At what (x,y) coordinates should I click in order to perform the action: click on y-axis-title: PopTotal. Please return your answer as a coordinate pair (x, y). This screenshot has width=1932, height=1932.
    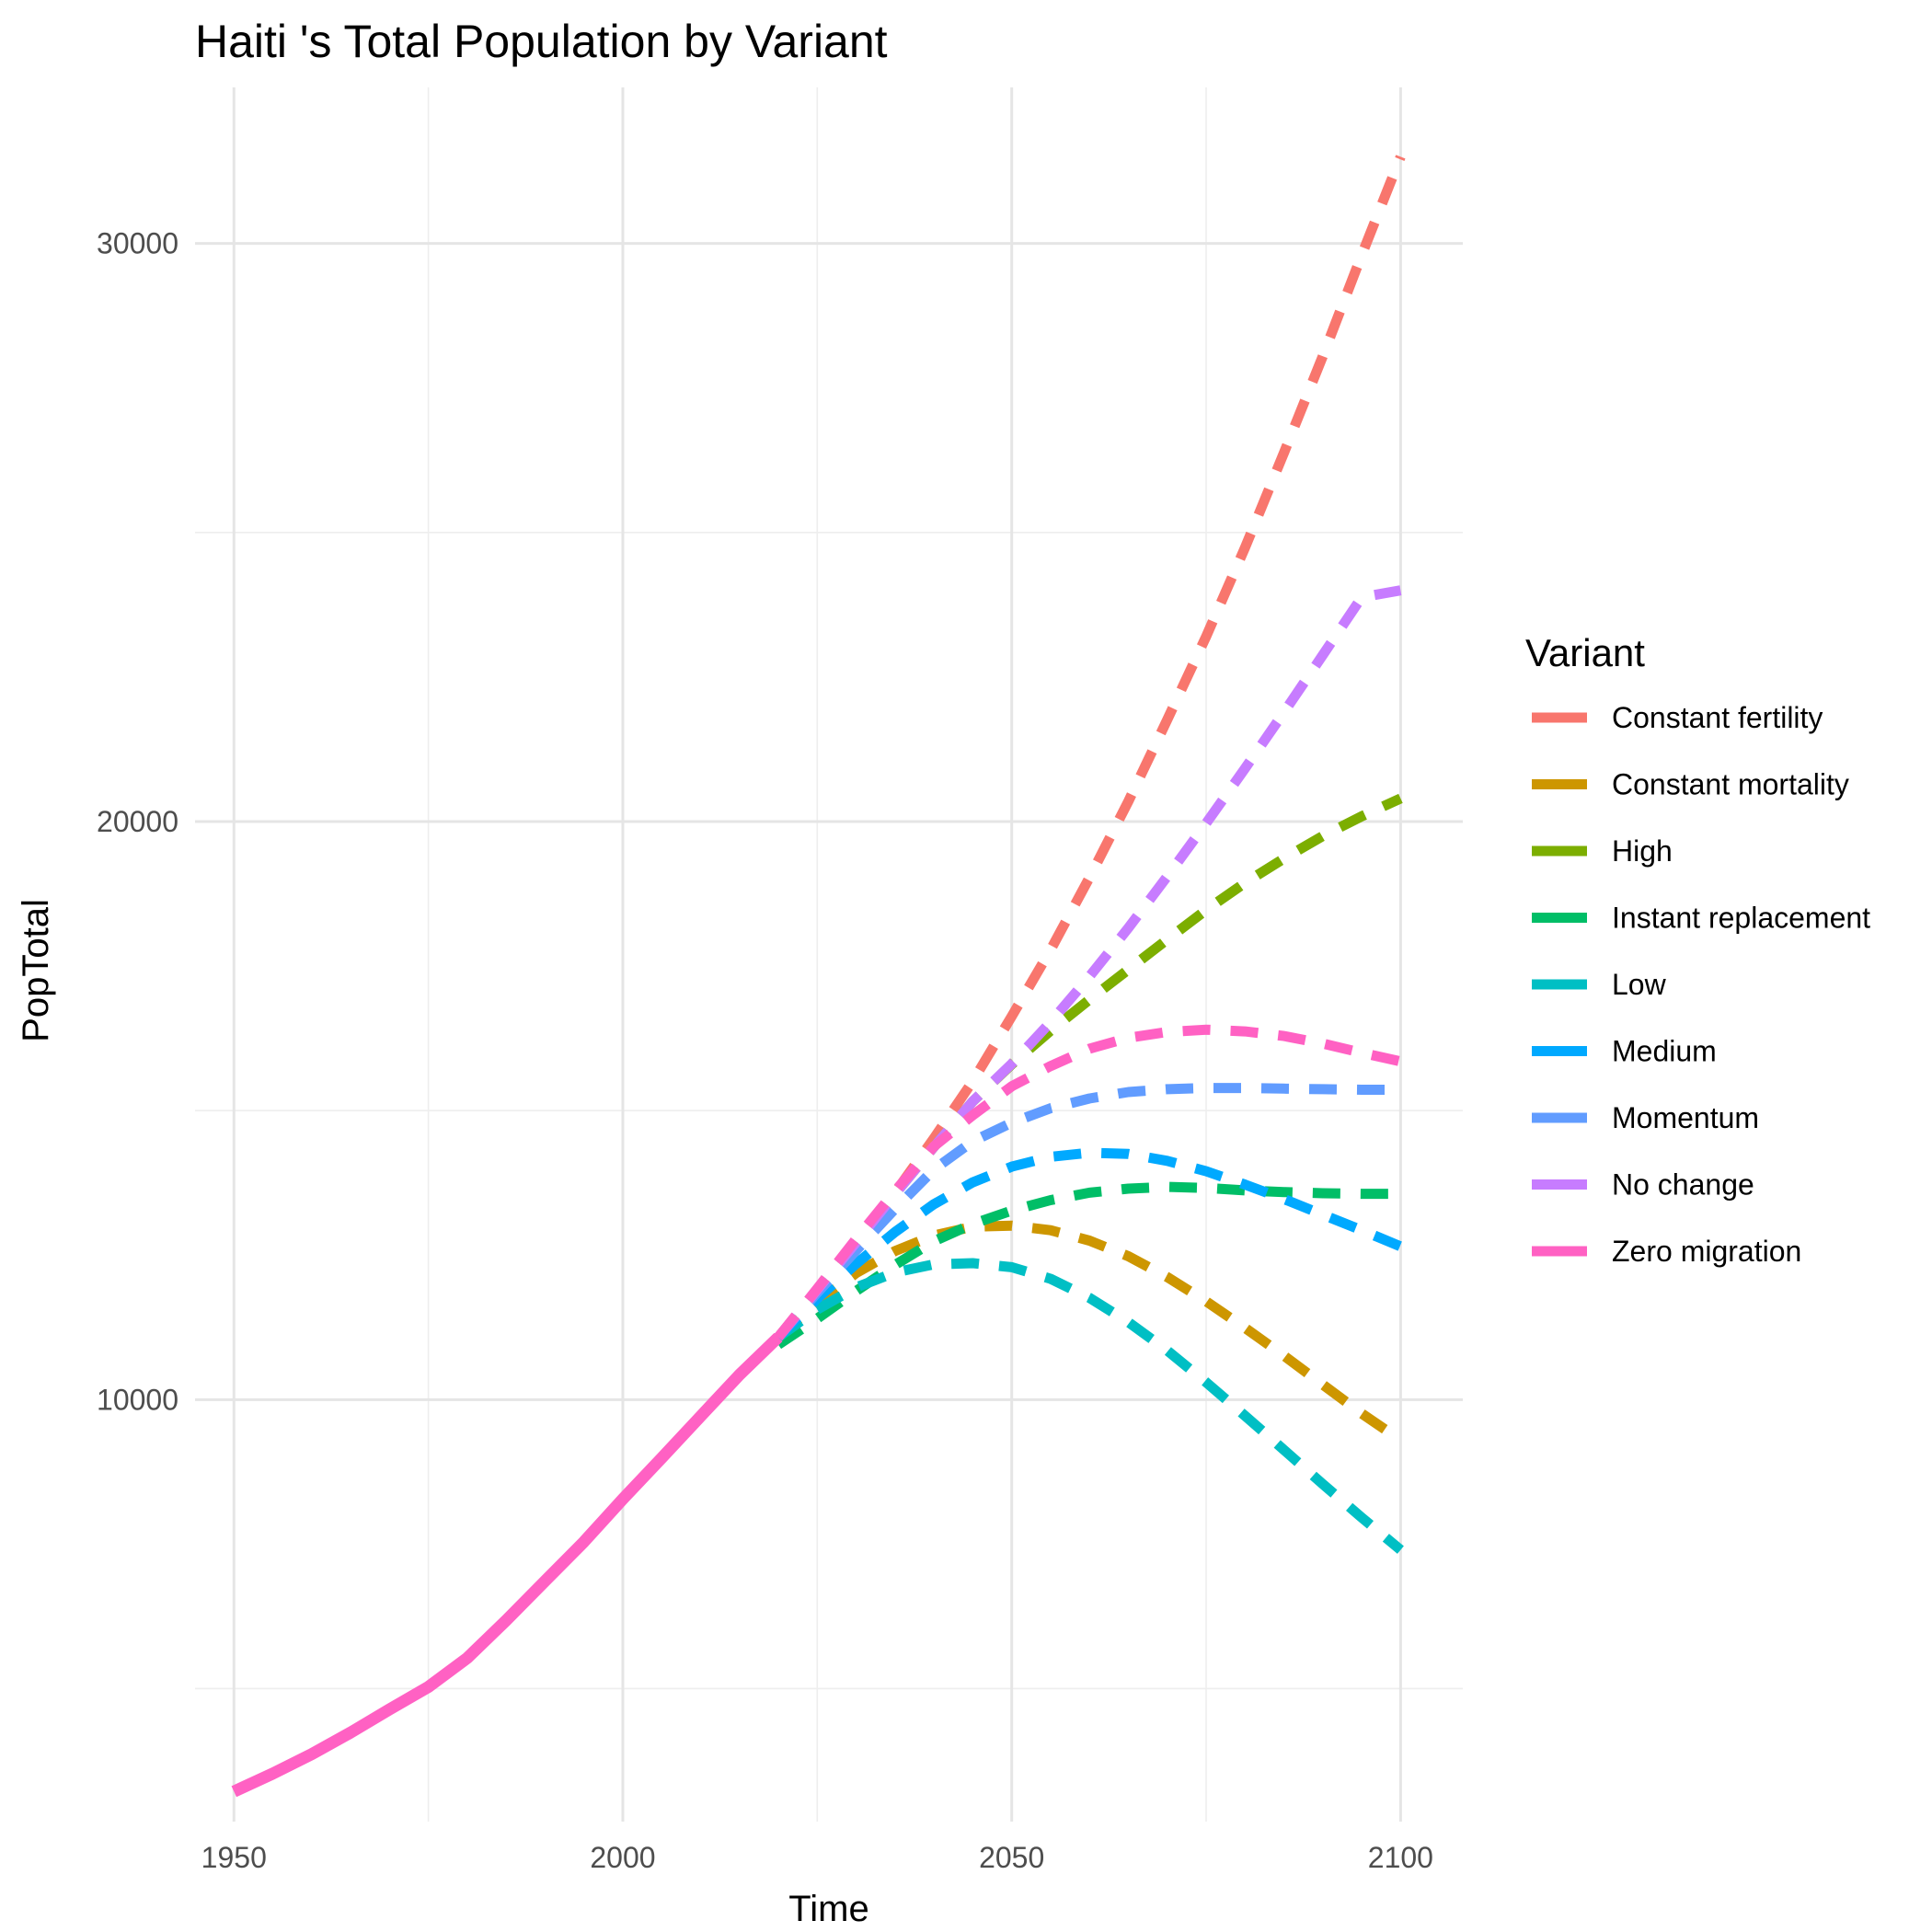
    Looking at the image, I should click on (36, 970).